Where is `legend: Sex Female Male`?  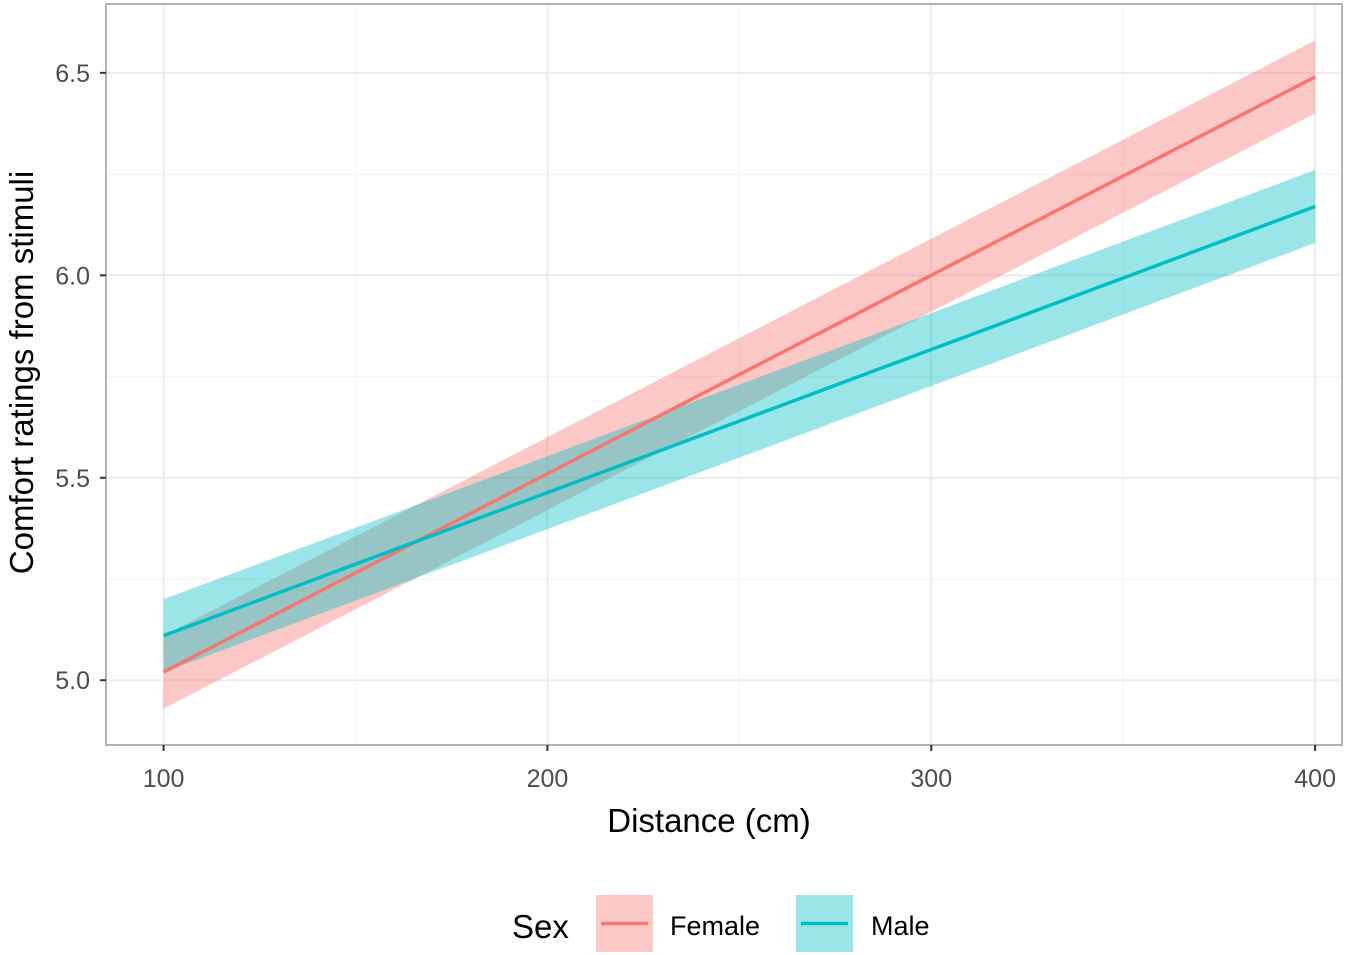 legend: Sex Female Male is located at coordinates (721, 923).